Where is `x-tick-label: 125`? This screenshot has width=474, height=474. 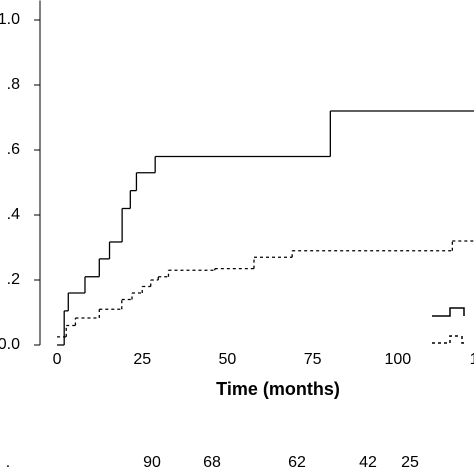 x-tick-label: 125 is located at coordinates (472, 359).